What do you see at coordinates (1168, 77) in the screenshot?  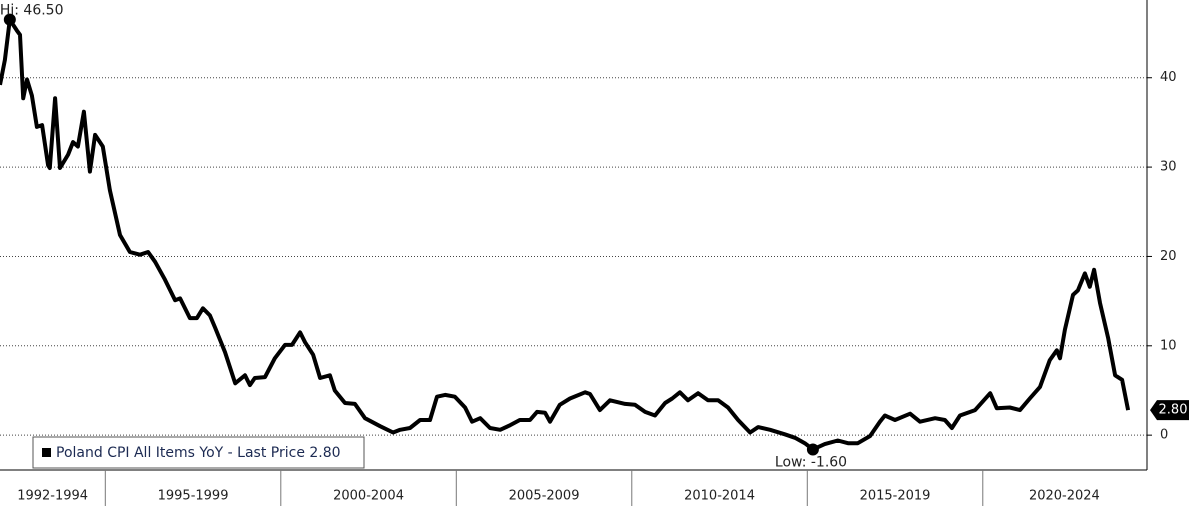 I see `y-tick-label: 40` at bounding box center [1168, 77].